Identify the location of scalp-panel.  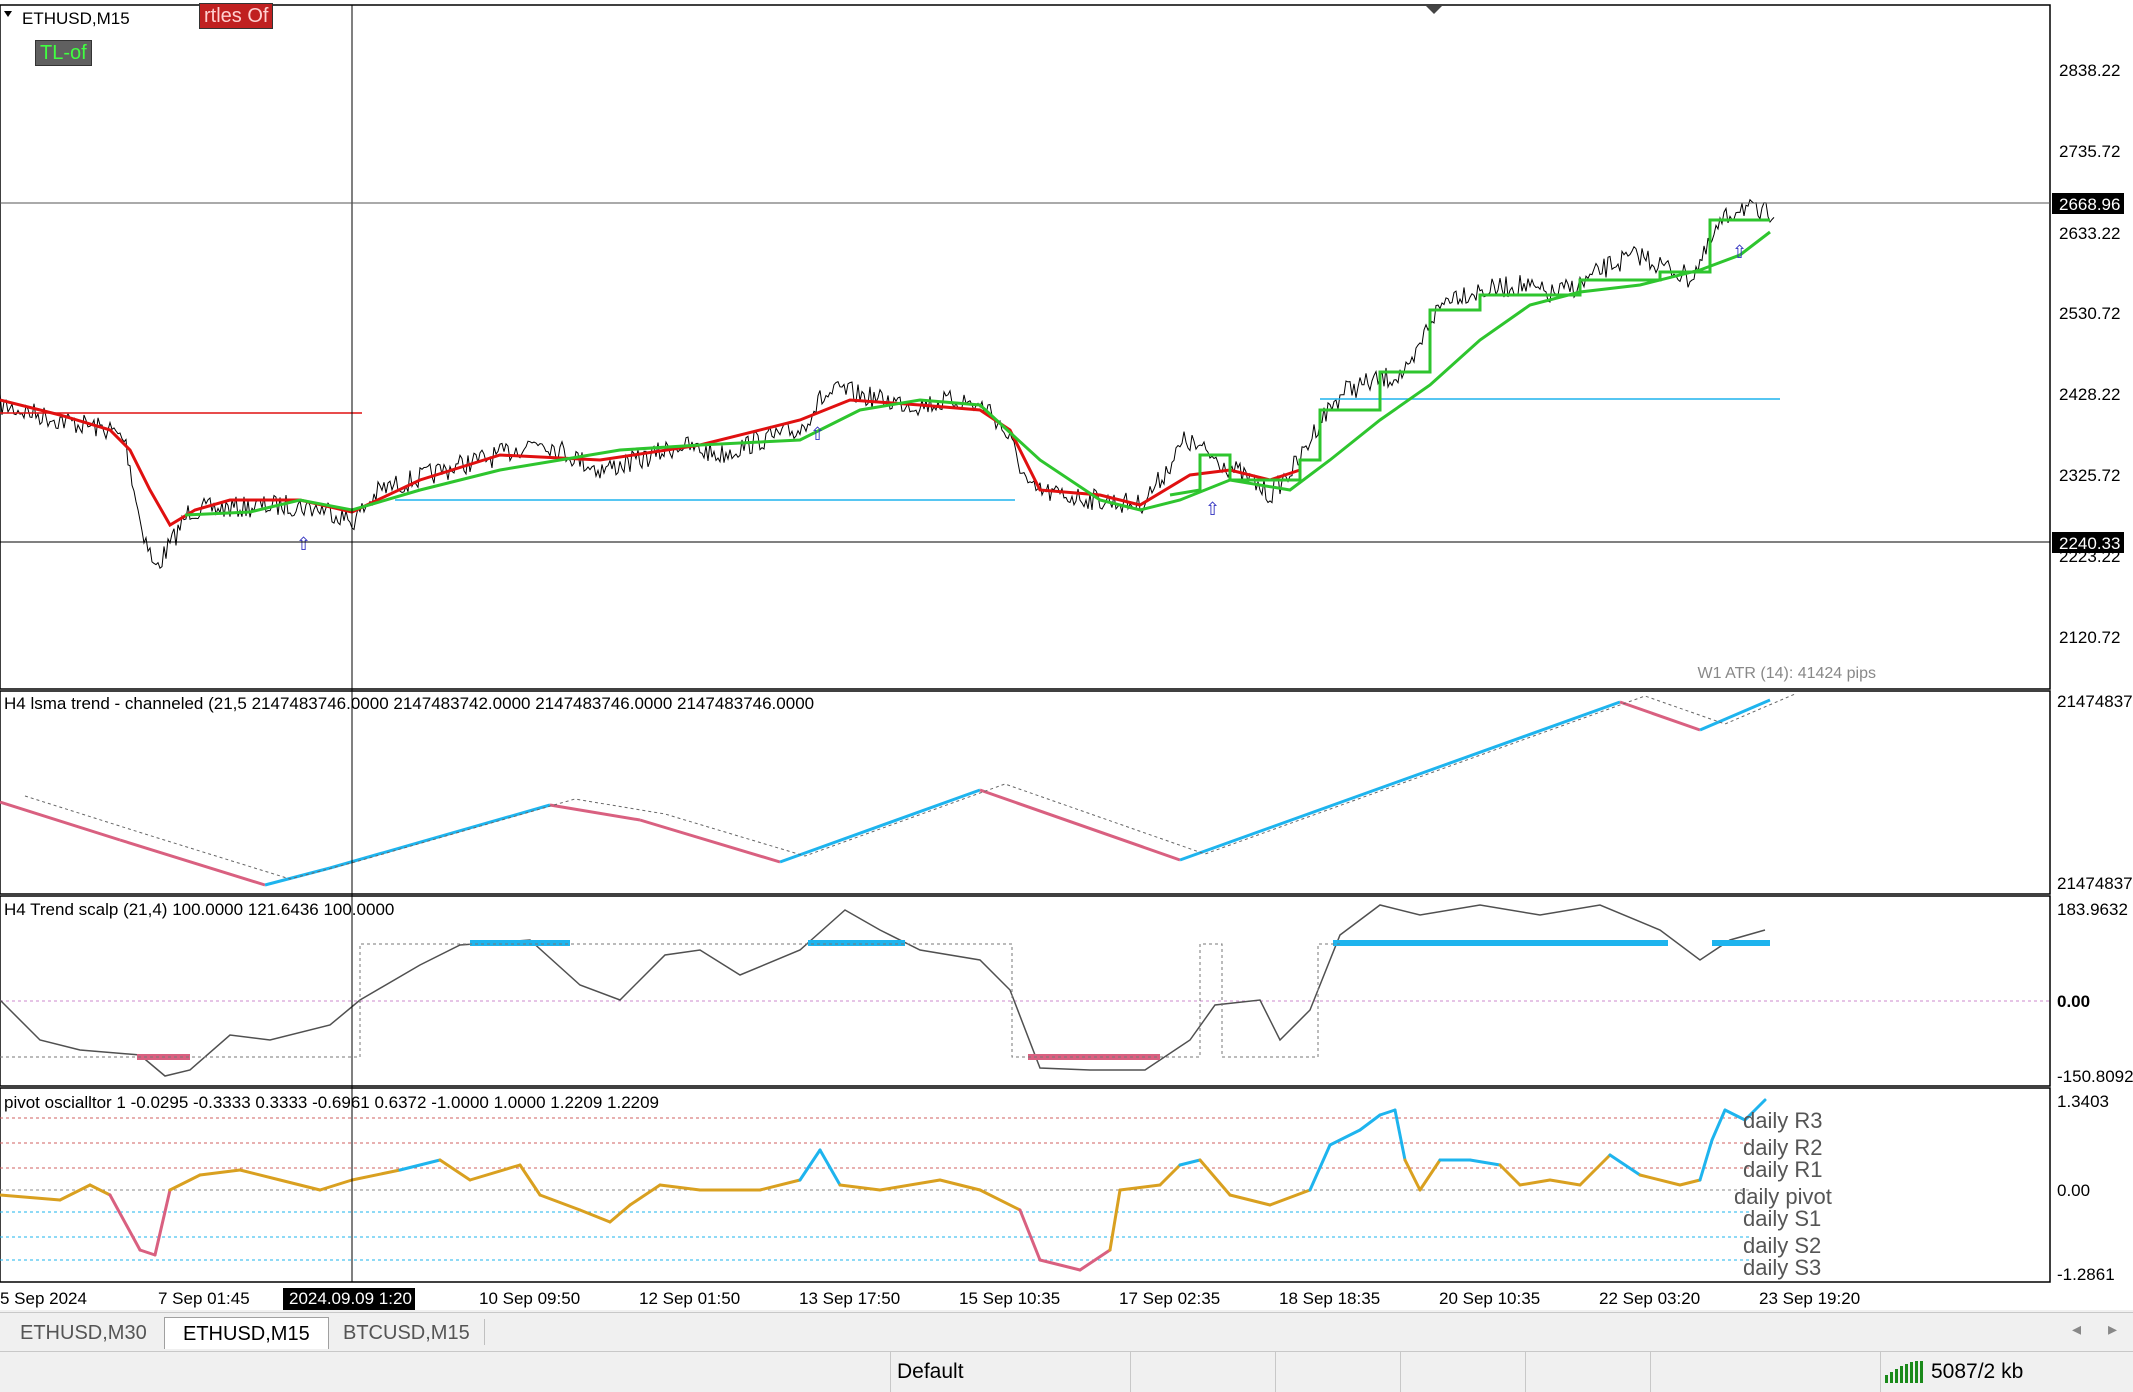
(1025, 991).